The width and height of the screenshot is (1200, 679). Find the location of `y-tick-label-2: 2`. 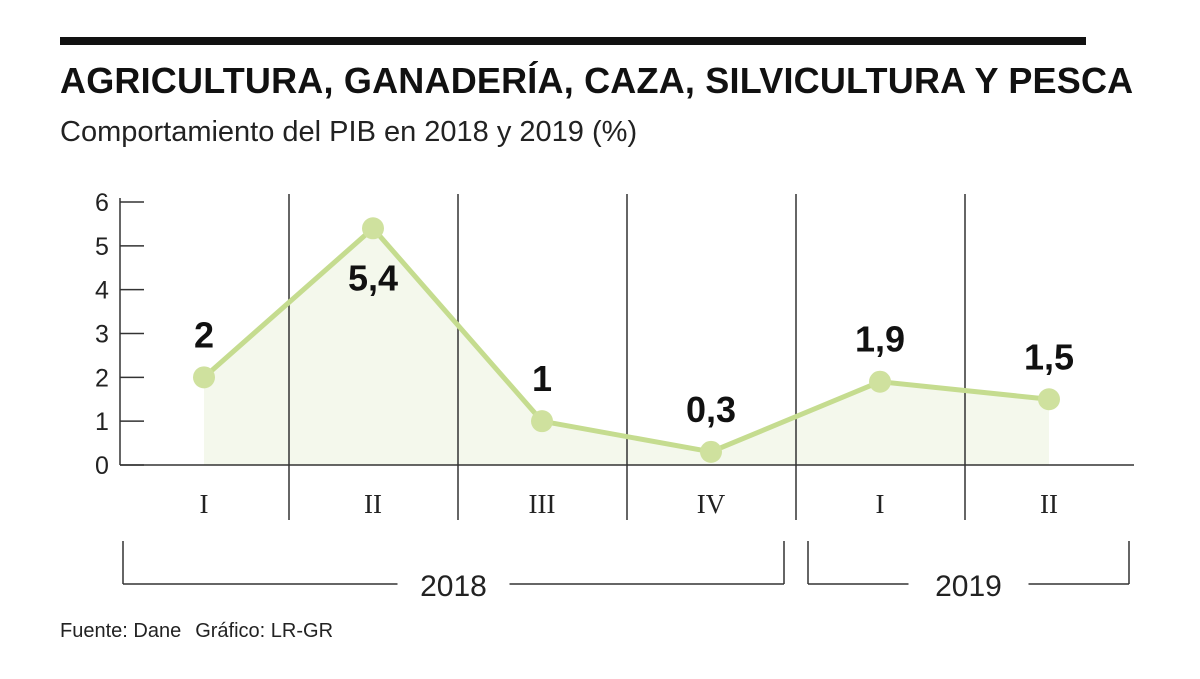

y-tick-label-2: 2 is located at coordinates (102, 378).